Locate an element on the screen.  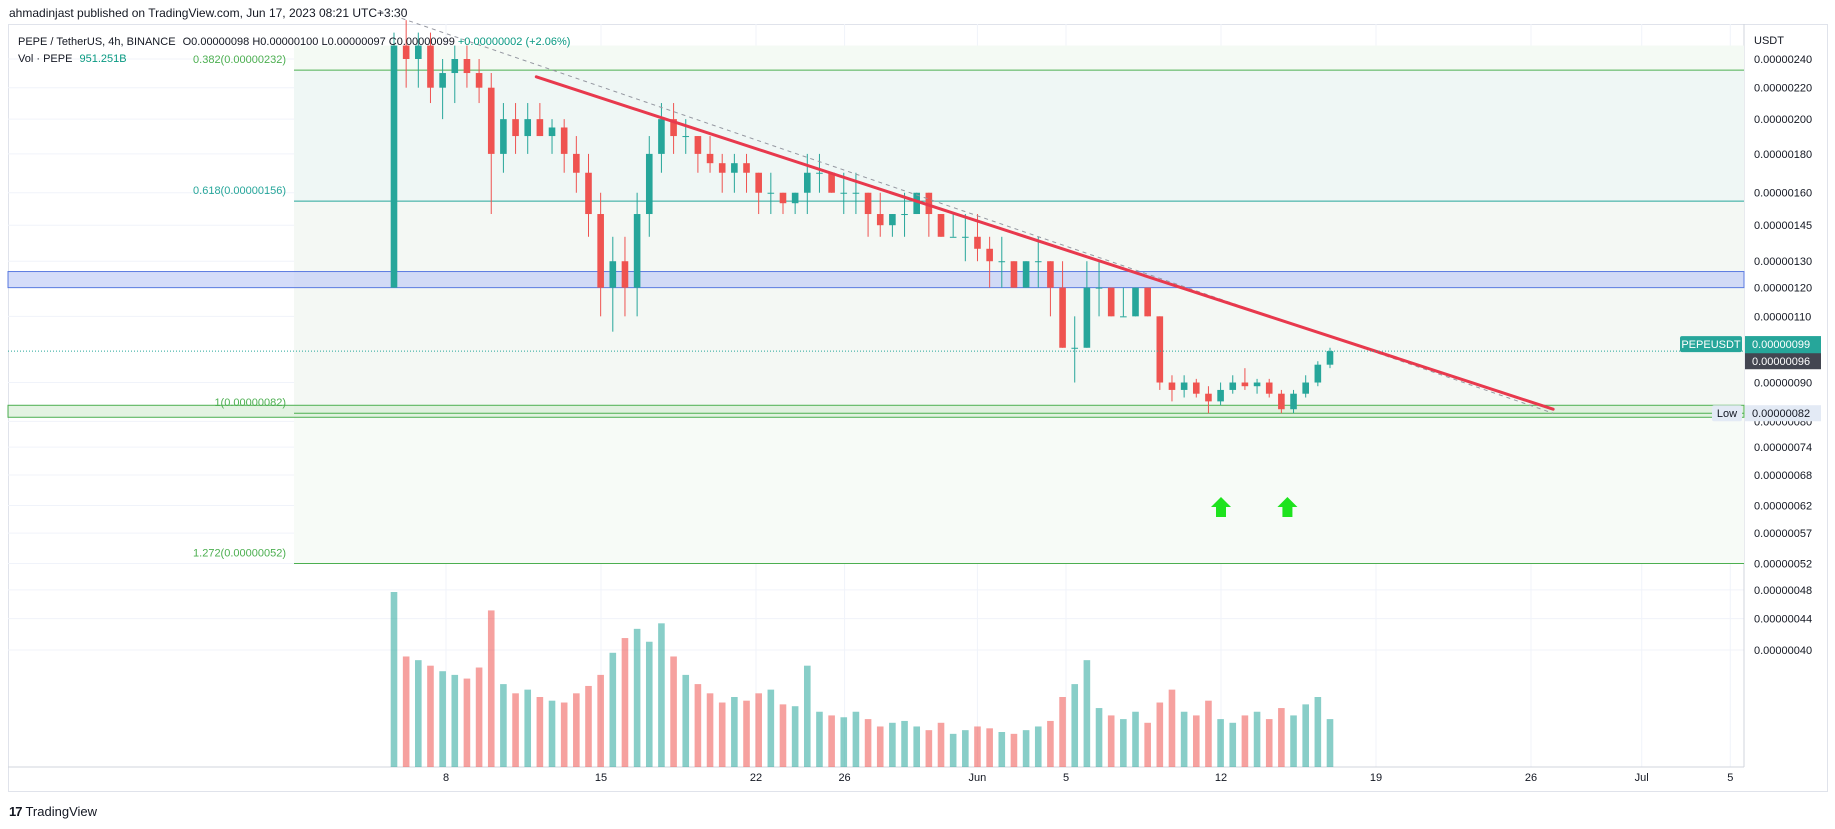
y-tick-label: 0.00000090 is located at coordinates (1783, 384).